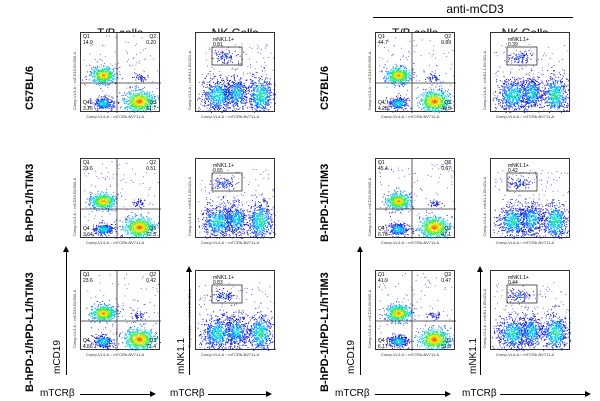 The height and width of the screenshot is (401, 600). Describe the element at coordinates (187, 393) in the screenshot. I see `x-axis-label-nk-left: mTCRβ` at that location.